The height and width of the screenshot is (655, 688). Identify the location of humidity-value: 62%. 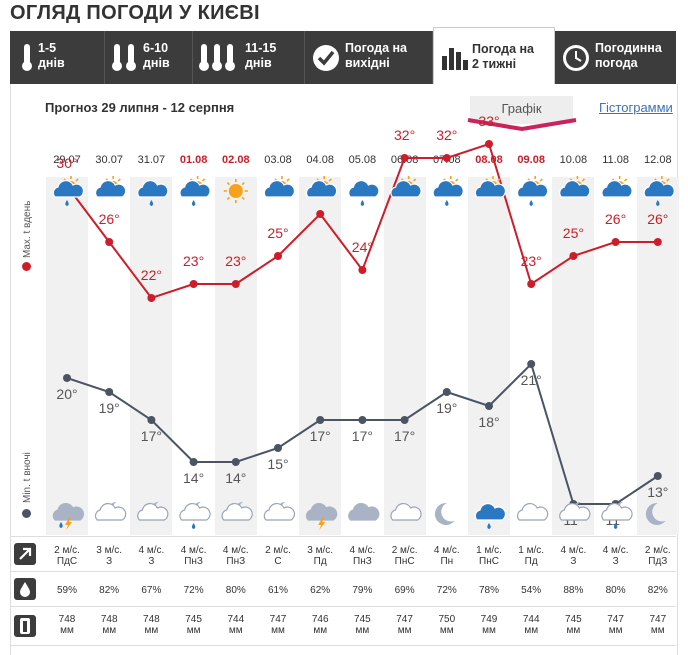
(320, 590).